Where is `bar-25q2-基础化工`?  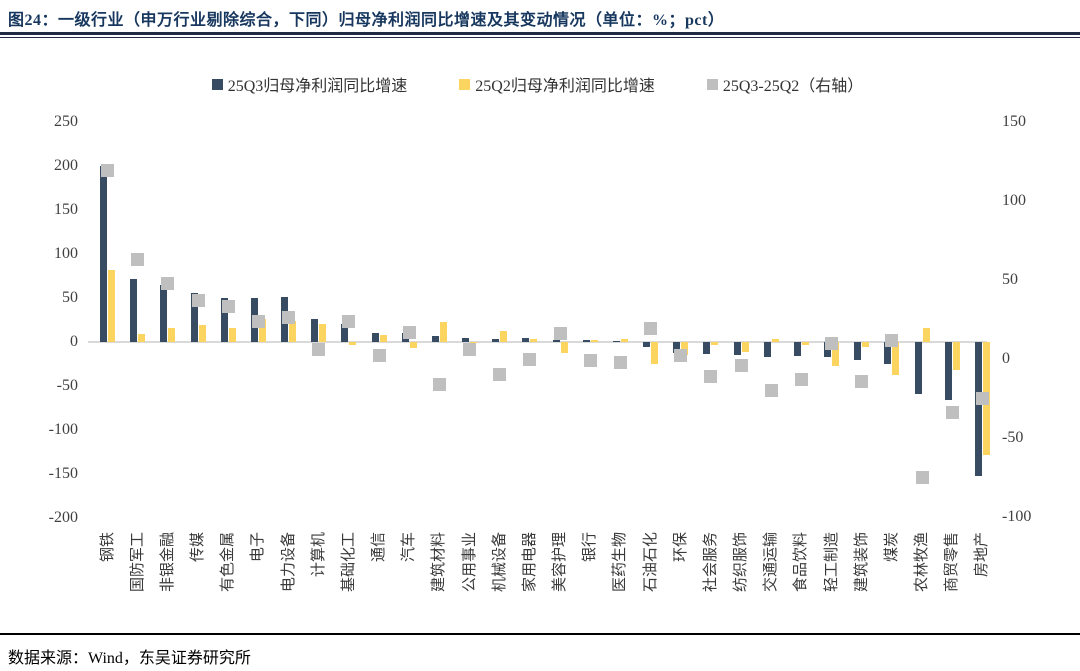
bar-25q2-基础化工 is located at coordinates (353, 343).